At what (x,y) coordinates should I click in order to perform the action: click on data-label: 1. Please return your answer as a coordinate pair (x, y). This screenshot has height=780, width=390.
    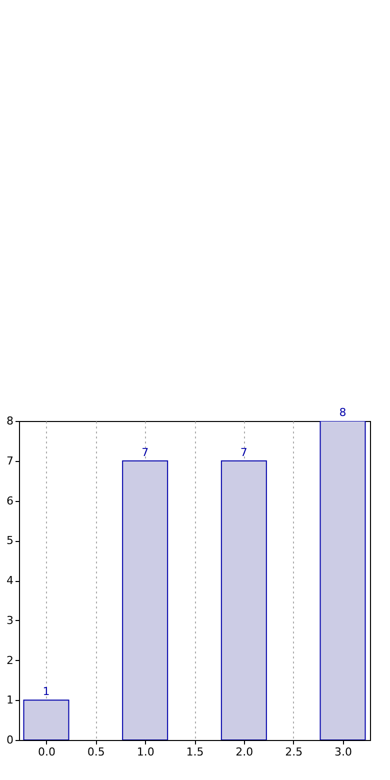
    Looking at the image, I should click on (46, 691).